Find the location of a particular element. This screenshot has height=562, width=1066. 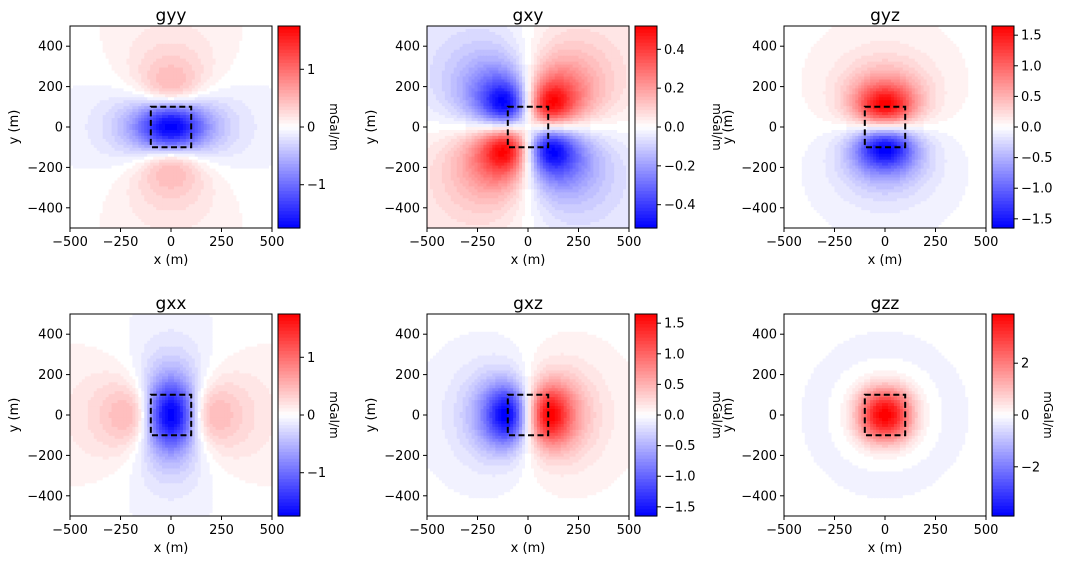

colorbar-tick-label: 1 is located at coordinates (311, 70).